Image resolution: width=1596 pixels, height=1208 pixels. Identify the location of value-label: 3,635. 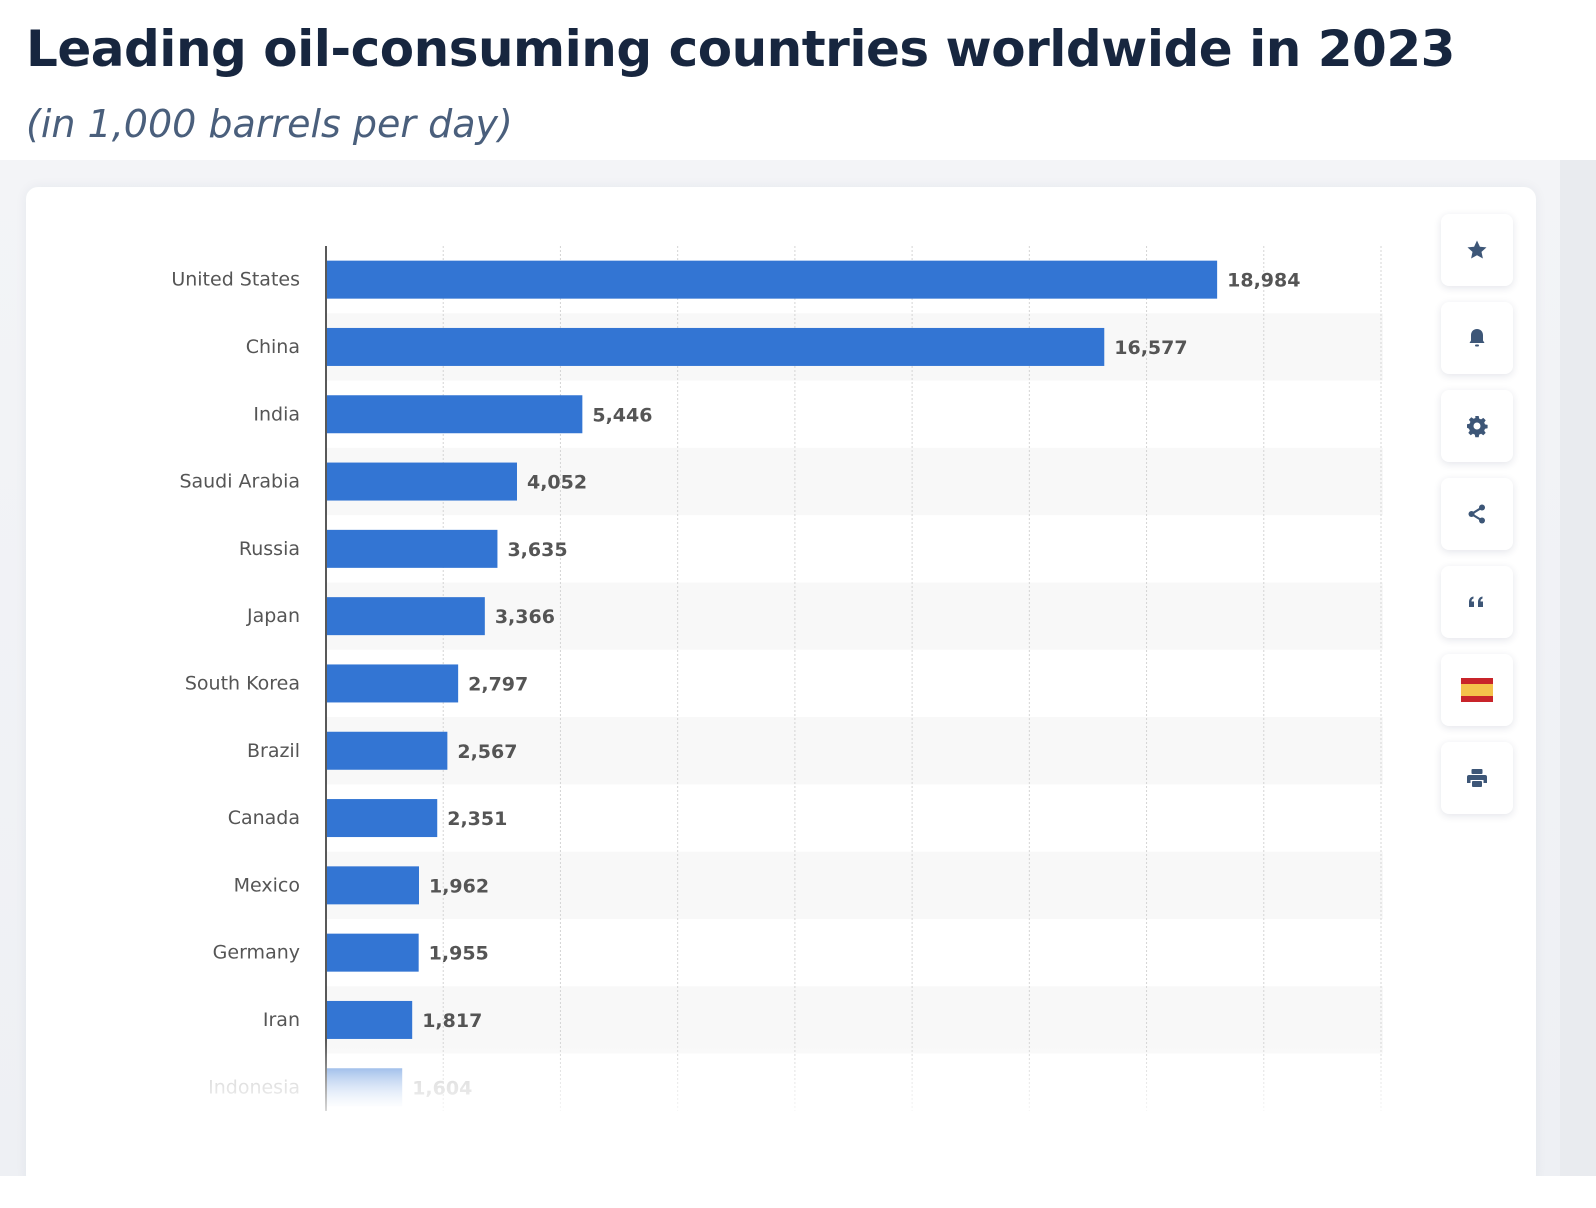
(537, 550).